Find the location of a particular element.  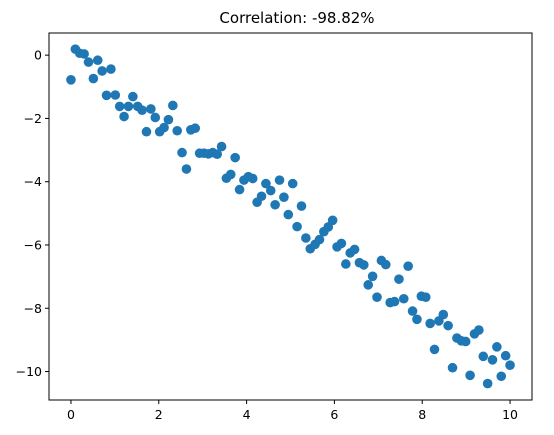

y-tick-label: −2 is located at coordinates (33, 118).